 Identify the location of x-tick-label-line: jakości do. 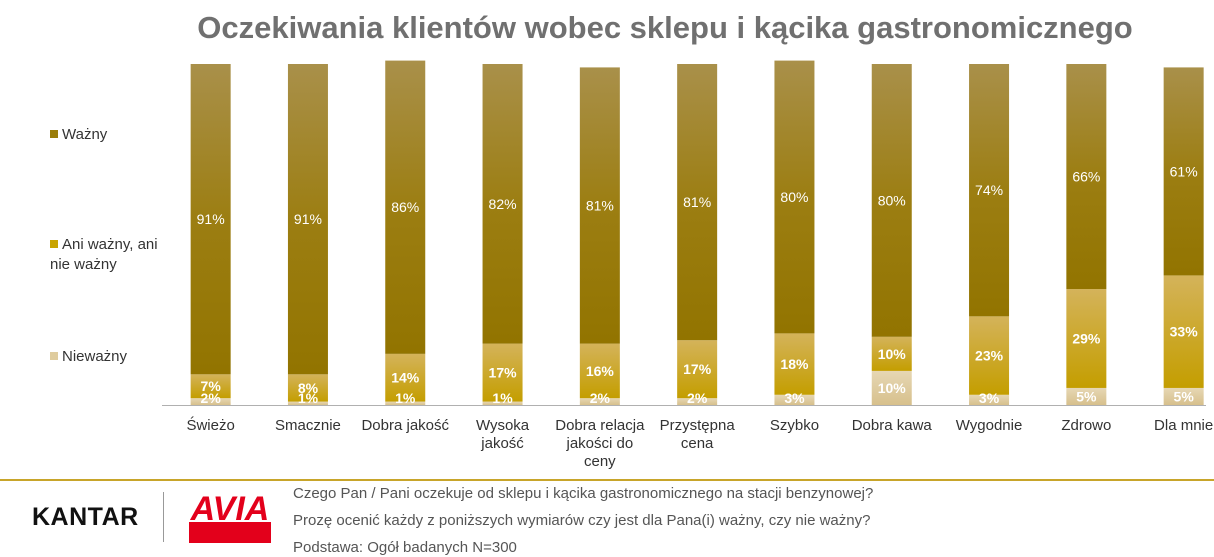
(599, 443).